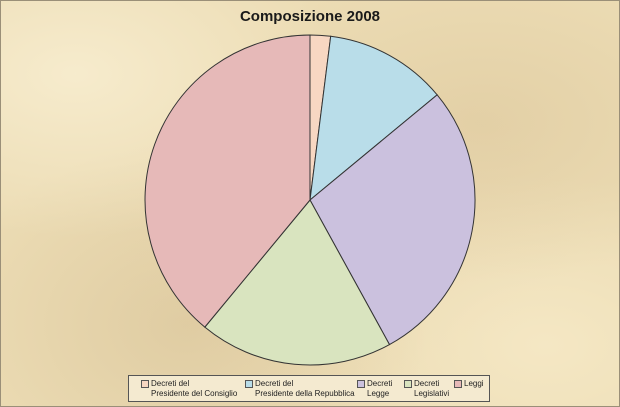  What do you see at coordinates (194, 388) in the screenshot?
I see `legend-label: Decreti del Presidente del Consiglio` at bounding box center [194, 388].